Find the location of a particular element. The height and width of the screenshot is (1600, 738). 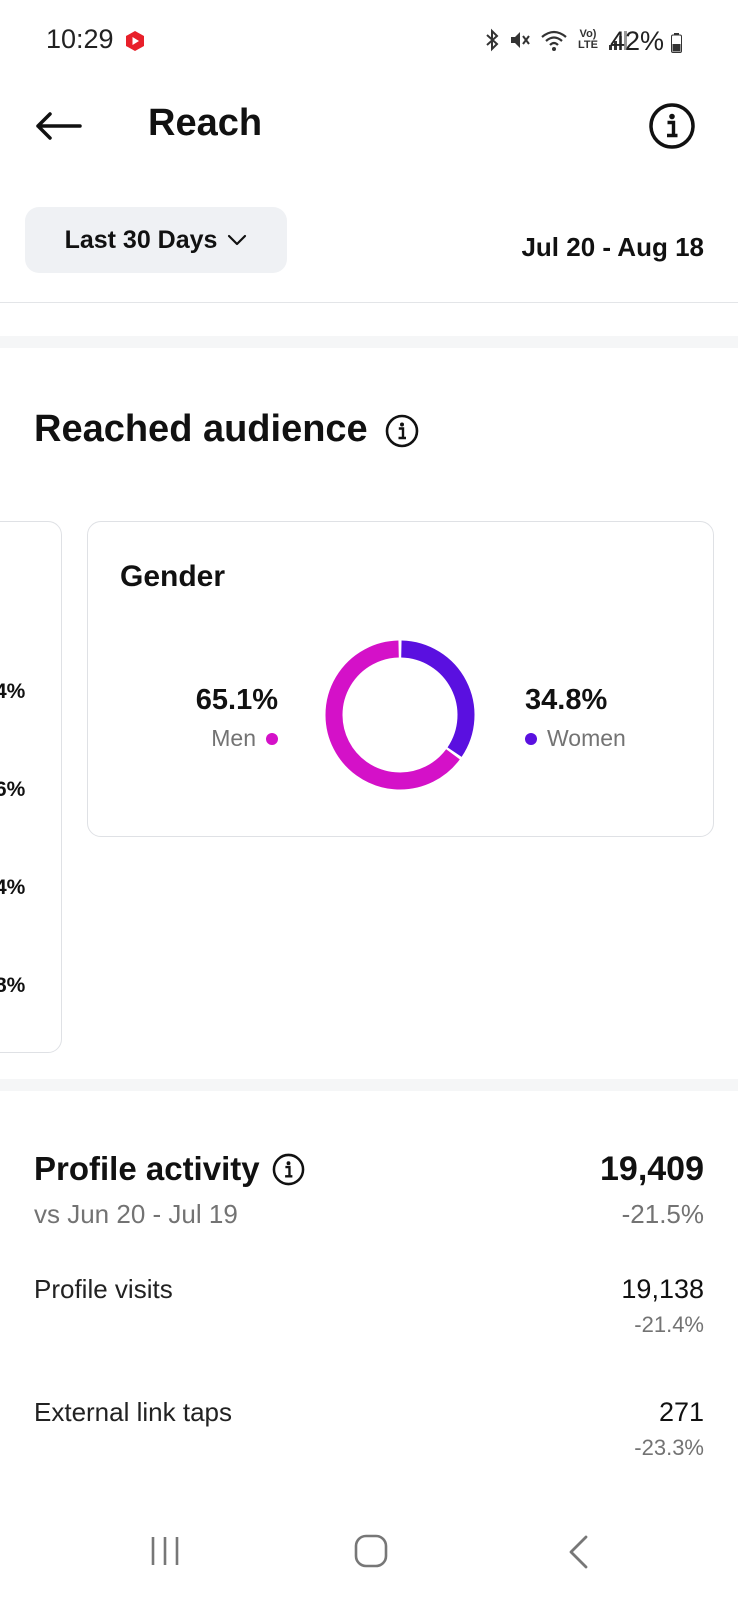

donut-slice-women is located at coordinates (437, 698).